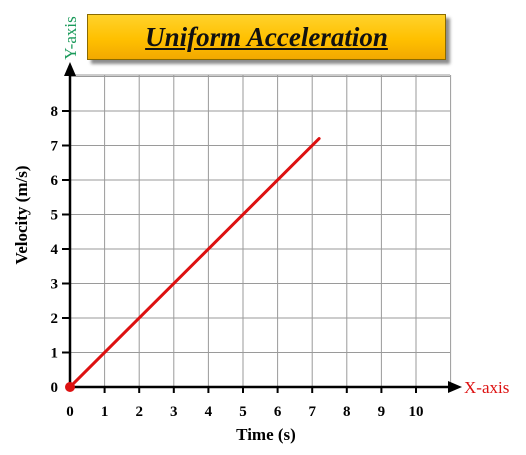  Describe the element at coordinates (55, 250) in the screenshot. I see `y-tick-label: 4` at that location.